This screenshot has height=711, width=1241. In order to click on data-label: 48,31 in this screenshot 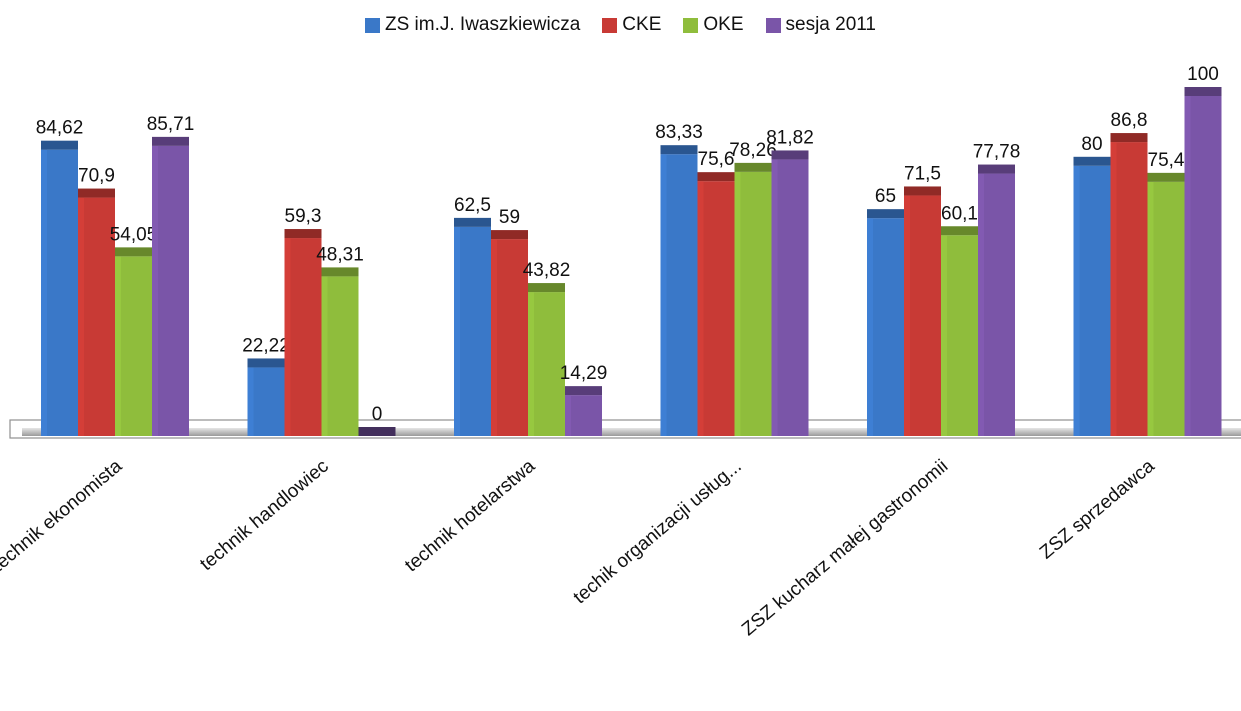, I will do `click(340, 254)`.